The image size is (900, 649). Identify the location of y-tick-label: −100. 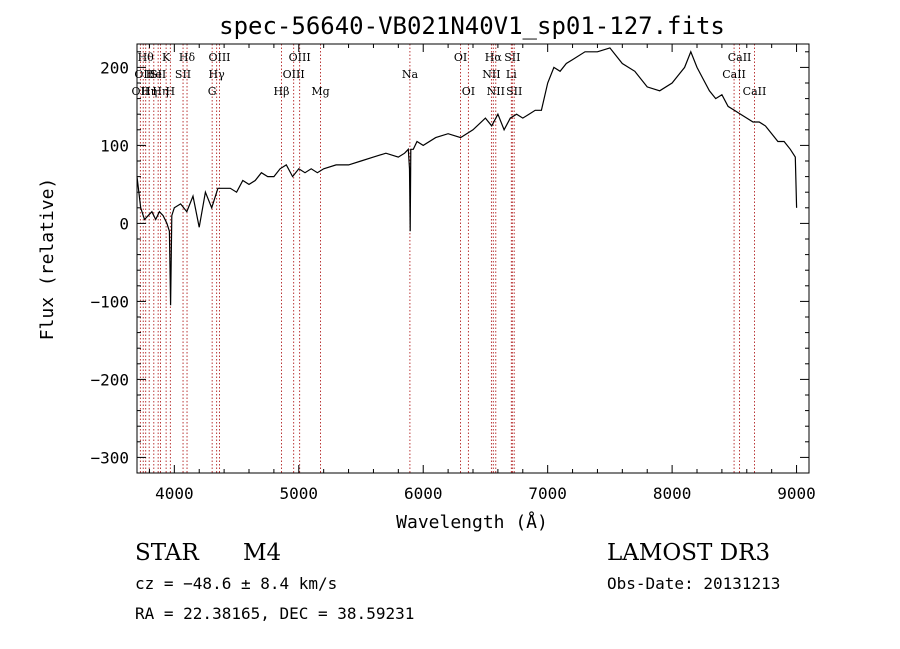
(109, 301).